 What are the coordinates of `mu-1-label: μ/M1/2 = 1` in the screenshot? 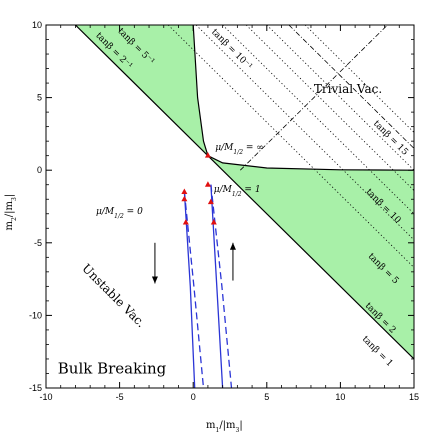 It's located at (237, 191).